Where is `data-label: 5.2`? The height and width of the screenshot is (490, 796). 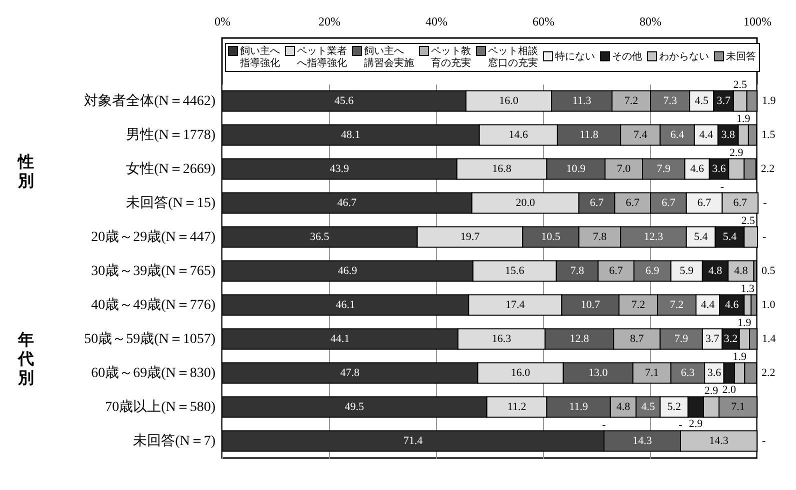
data-label: 5.2 is located at coordinates (674, 407).